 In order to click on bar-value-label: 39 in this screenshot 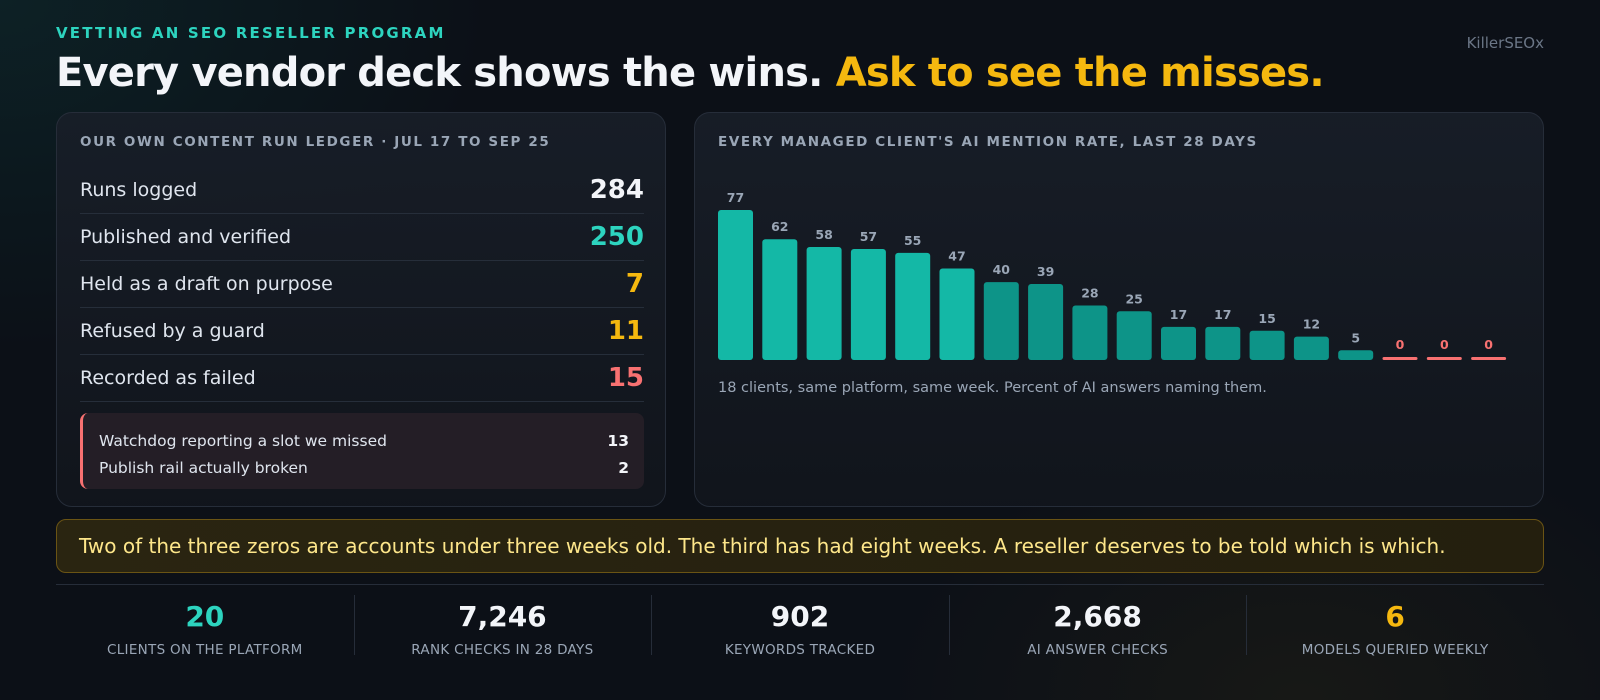, I will do `click(1045, 271)`.